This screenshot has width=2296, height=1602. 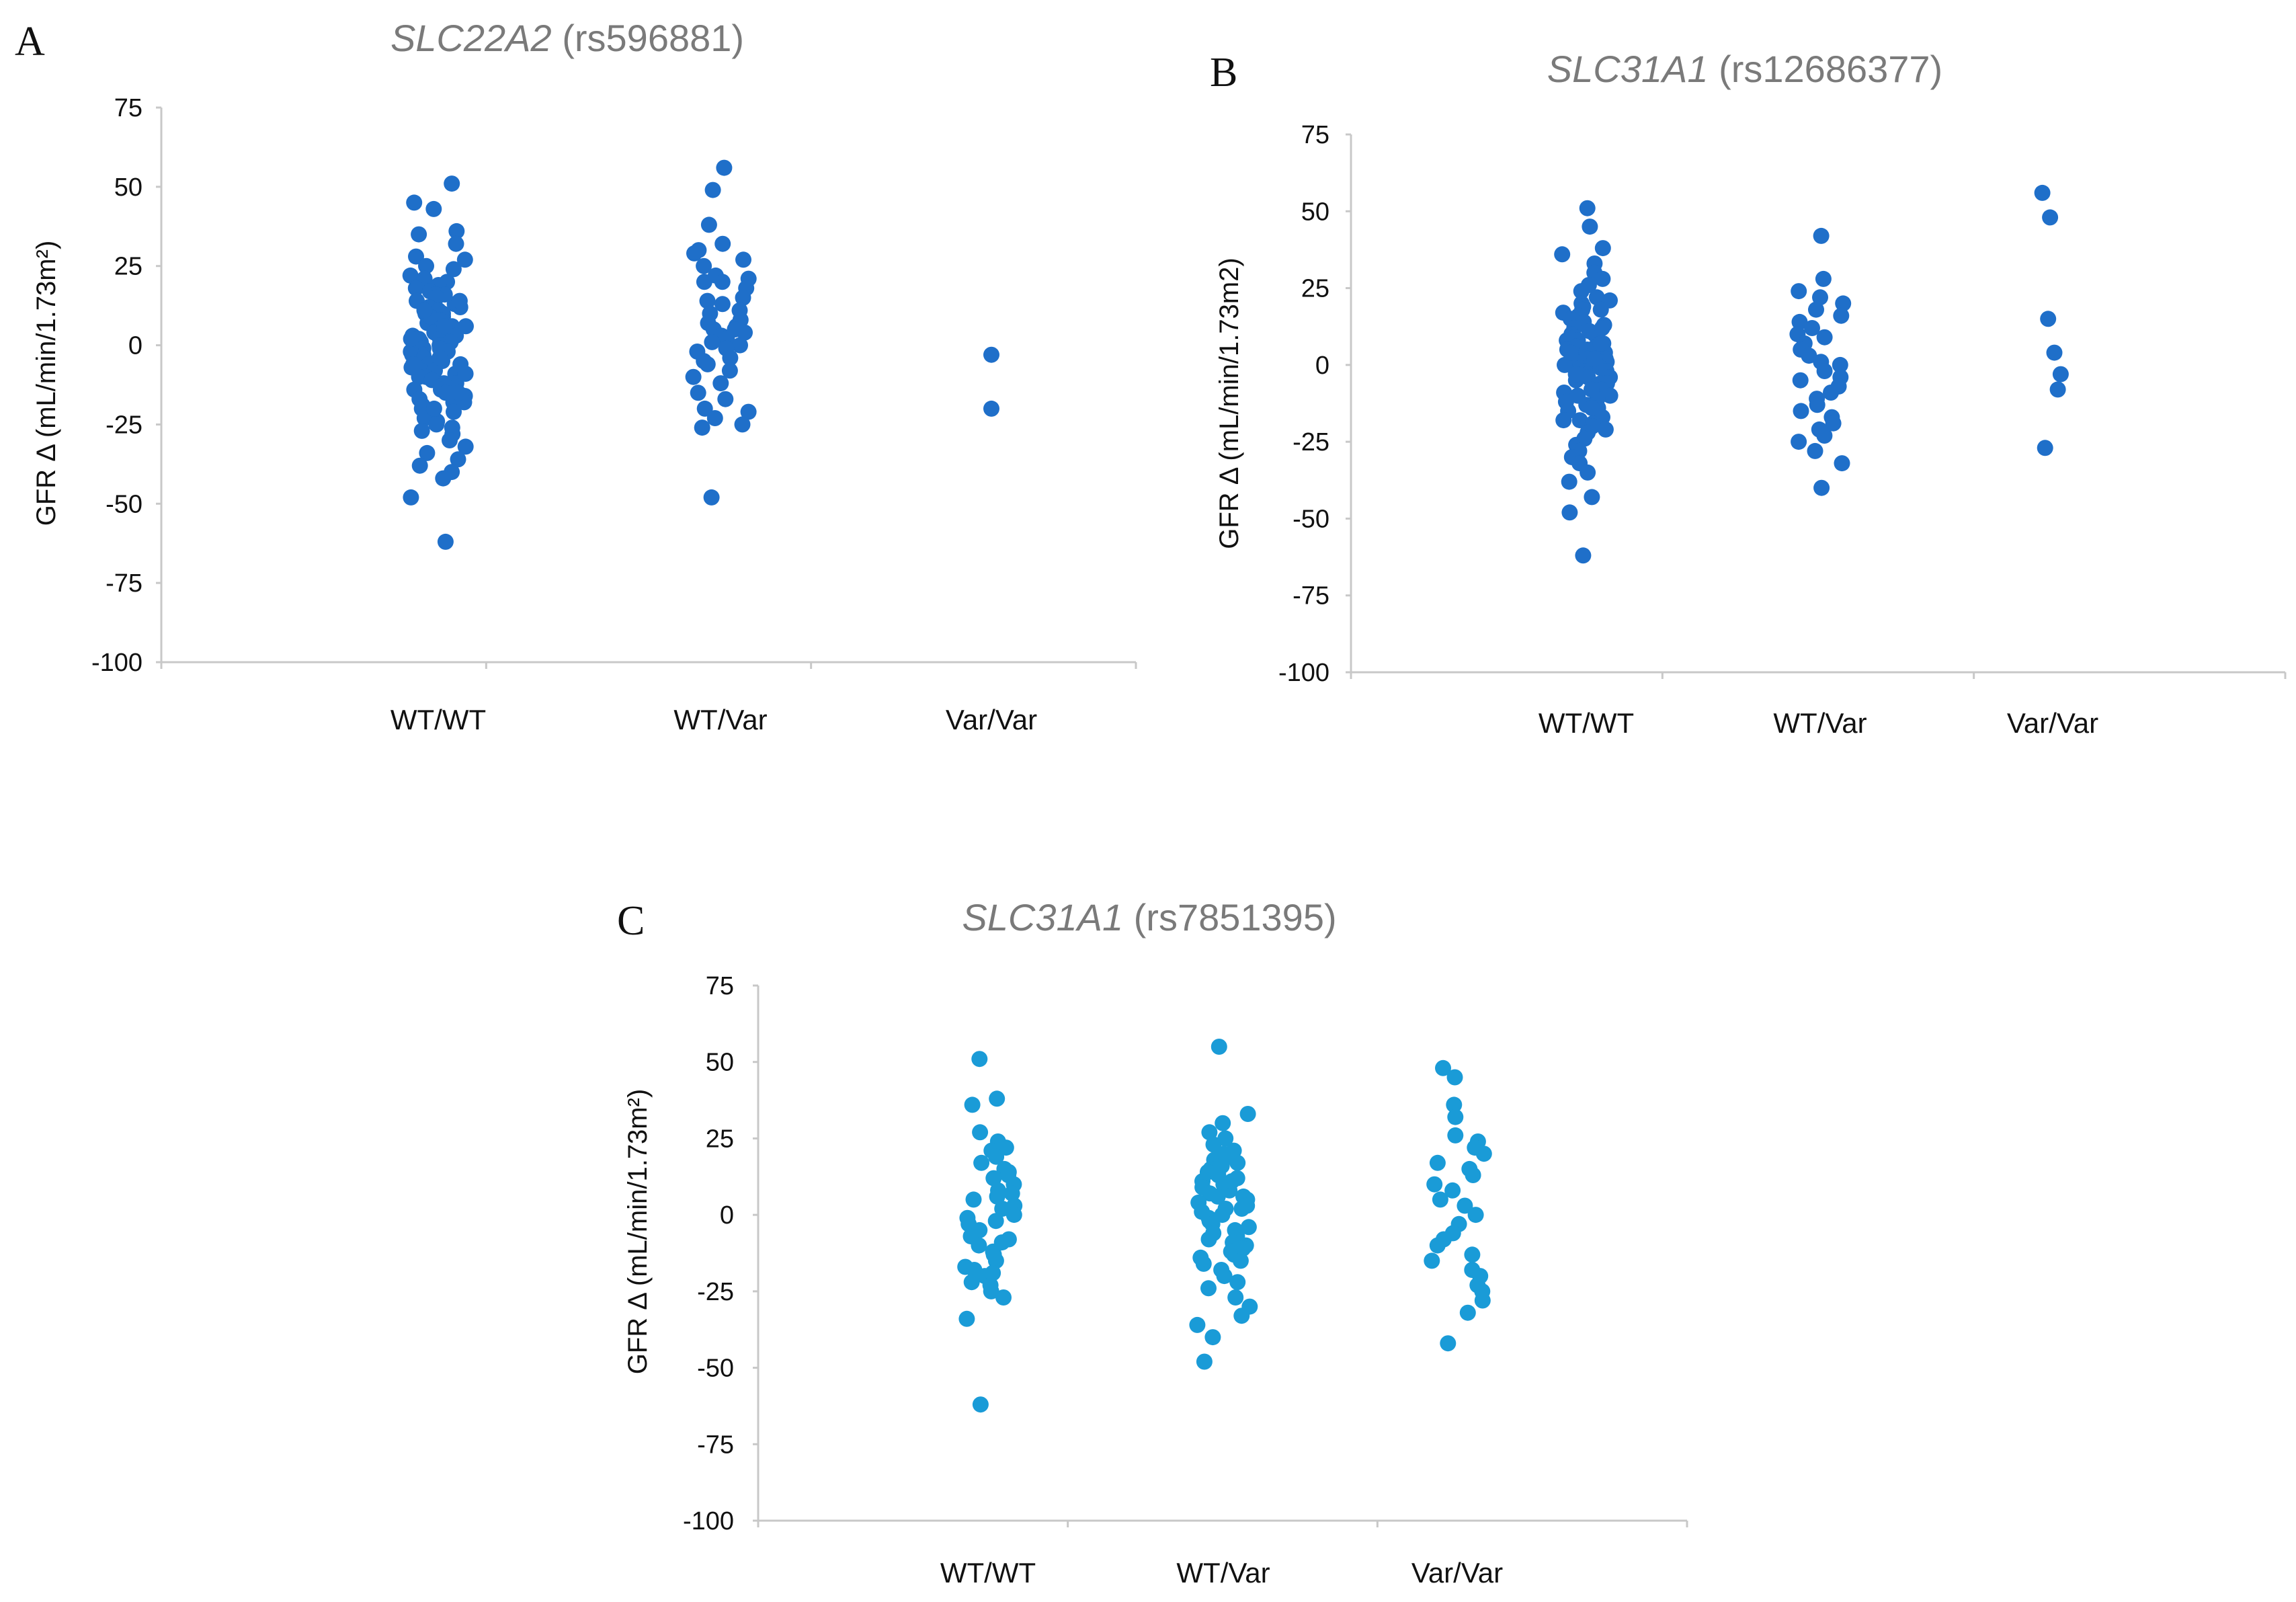 I want to click on data-points, so click(x=700, y=354).